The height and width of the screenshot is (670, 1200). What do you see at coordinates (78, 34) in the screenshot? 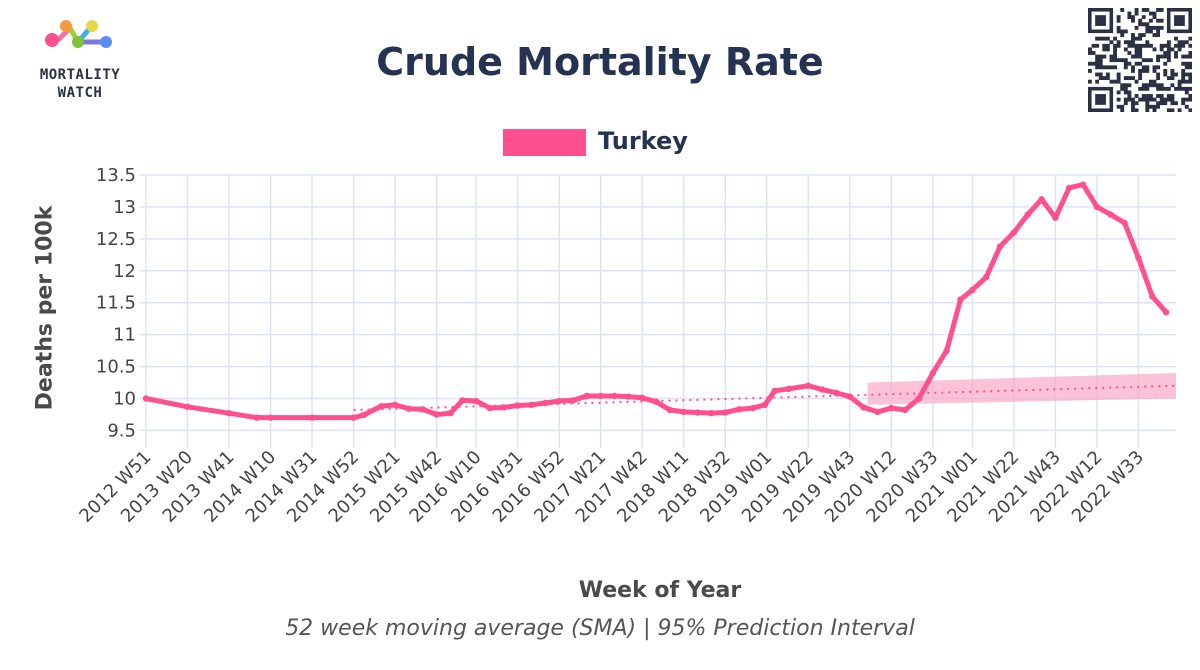
I see `logo-molecule-icon` at bounding box center [78, 34].